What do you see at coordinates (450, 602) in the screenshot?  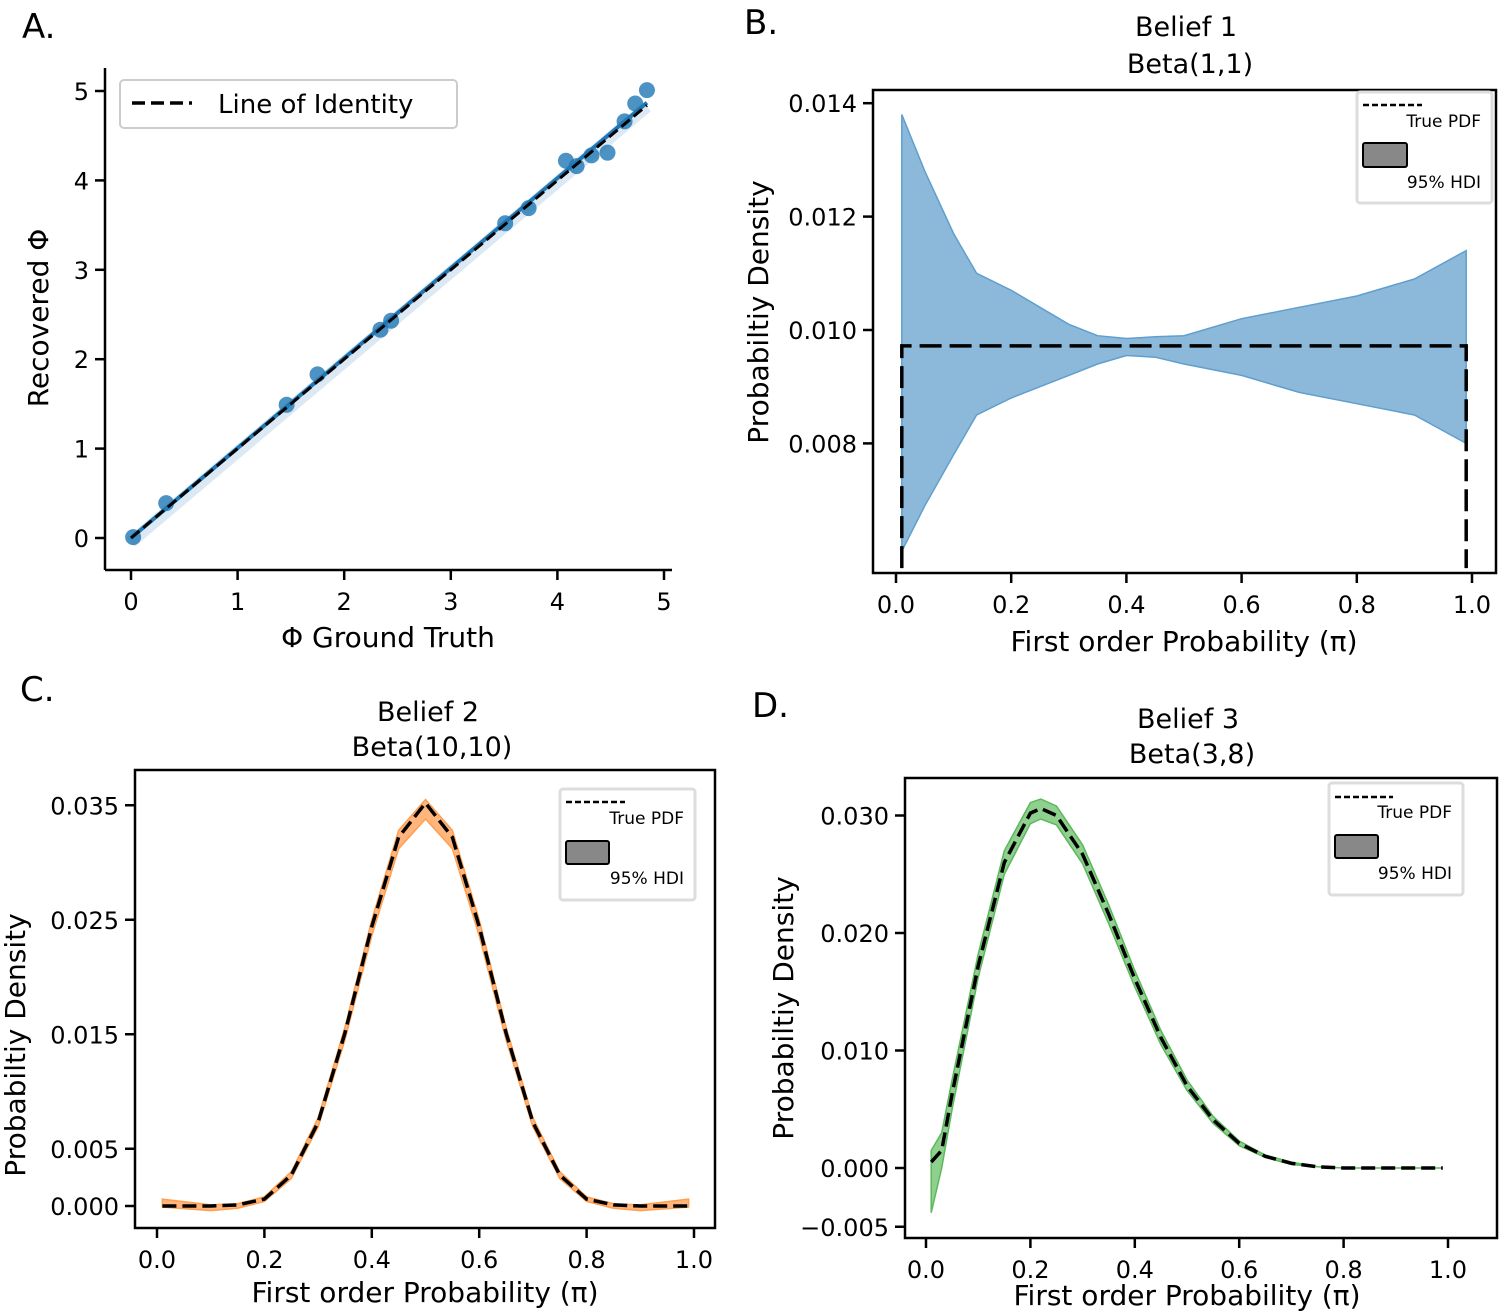 I see `x-tick-label: 3` at bounding box center [450, 602].